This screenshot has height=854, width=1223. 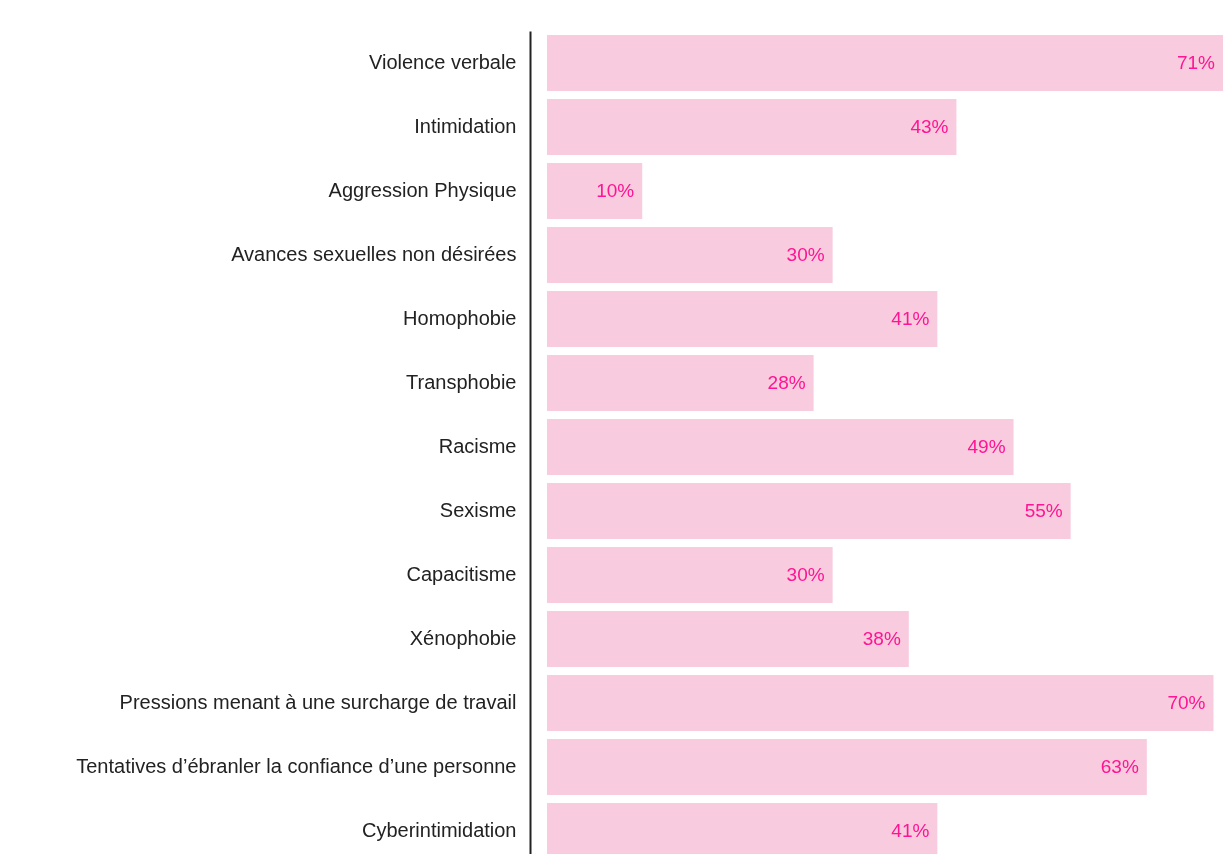 I want to click on y-tick-label: Avances sexuelles non désirées, so click(x=374, y=254).